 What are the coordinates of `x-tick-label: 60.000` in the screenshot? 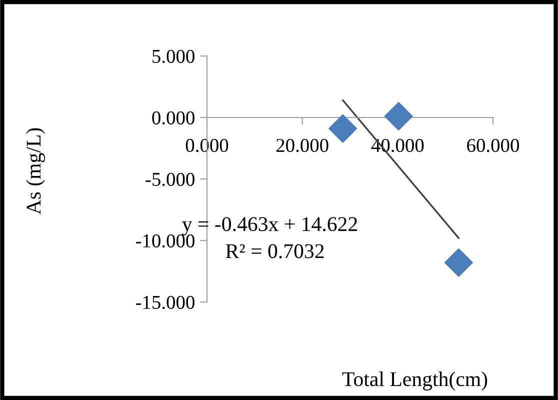 It's located at (493, 145).